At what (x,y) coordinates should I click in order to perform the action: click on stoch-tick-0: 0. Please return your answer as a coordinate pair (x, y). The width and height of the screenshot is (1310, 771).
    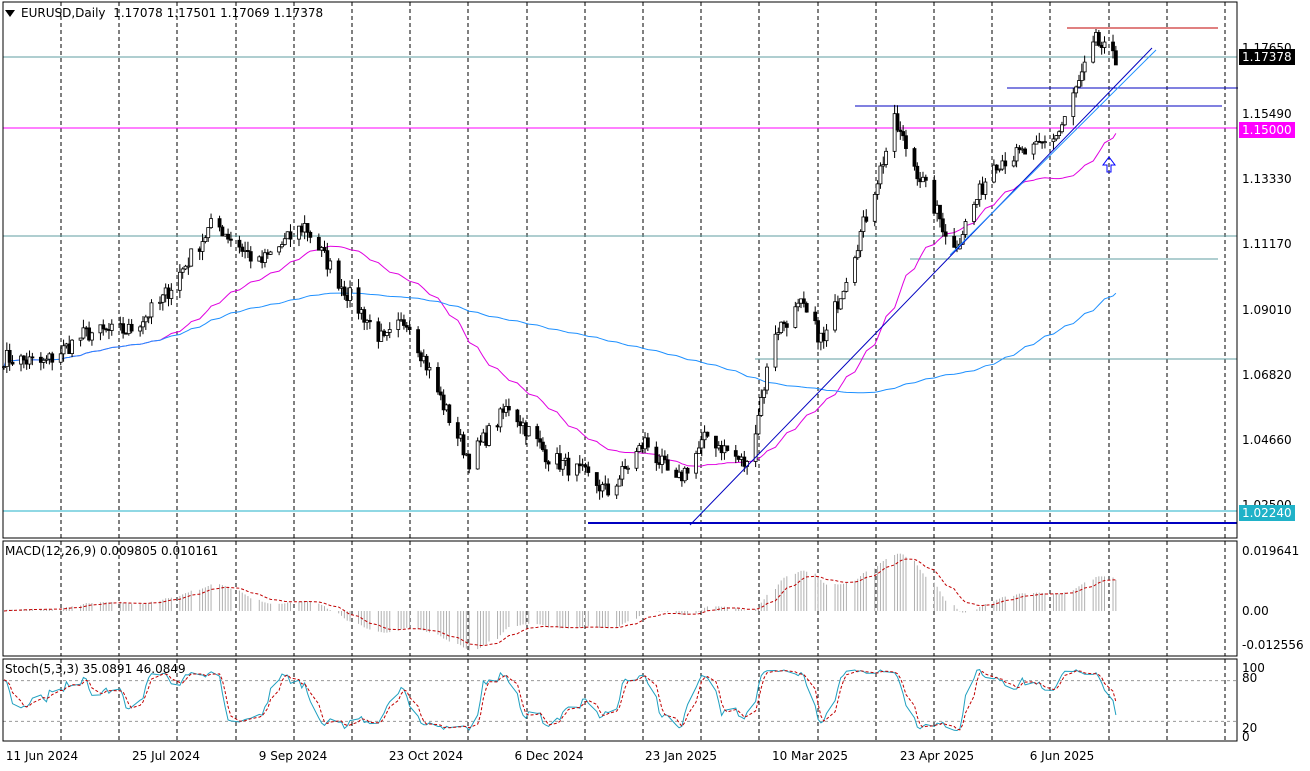
    Looking at the image, I should click on (1246, 737).